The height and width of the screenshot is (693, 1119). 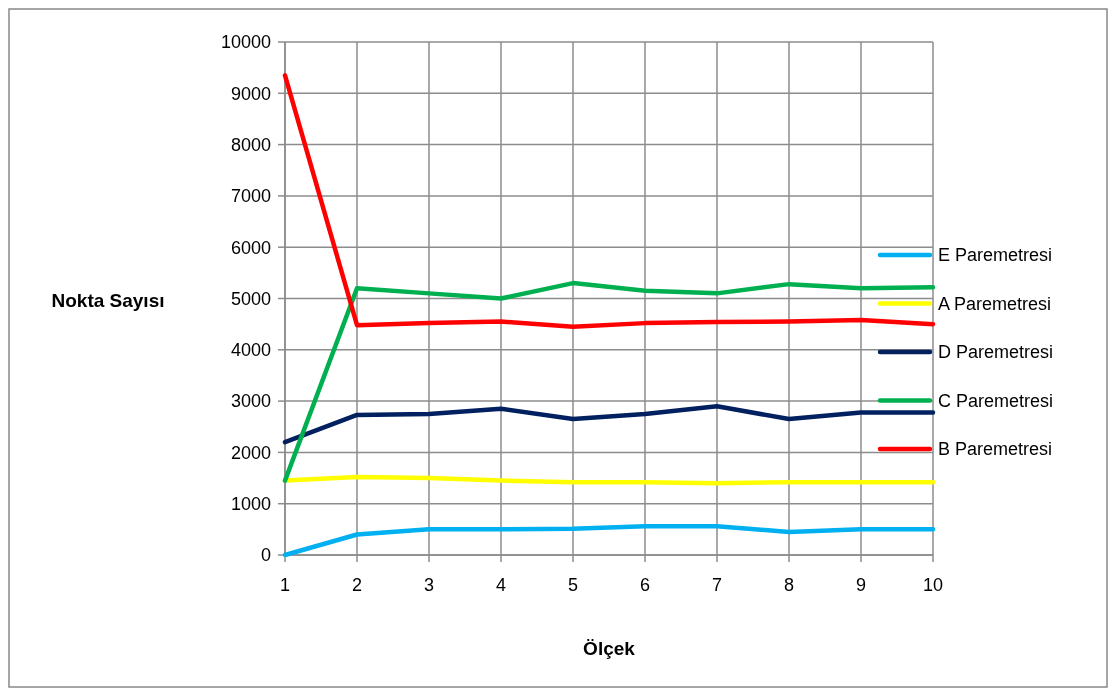 What do you see at coordinates (995, 449) in the screenshot?
I see `legend-label: B Paremetresi` at bounding box center [995, 449].